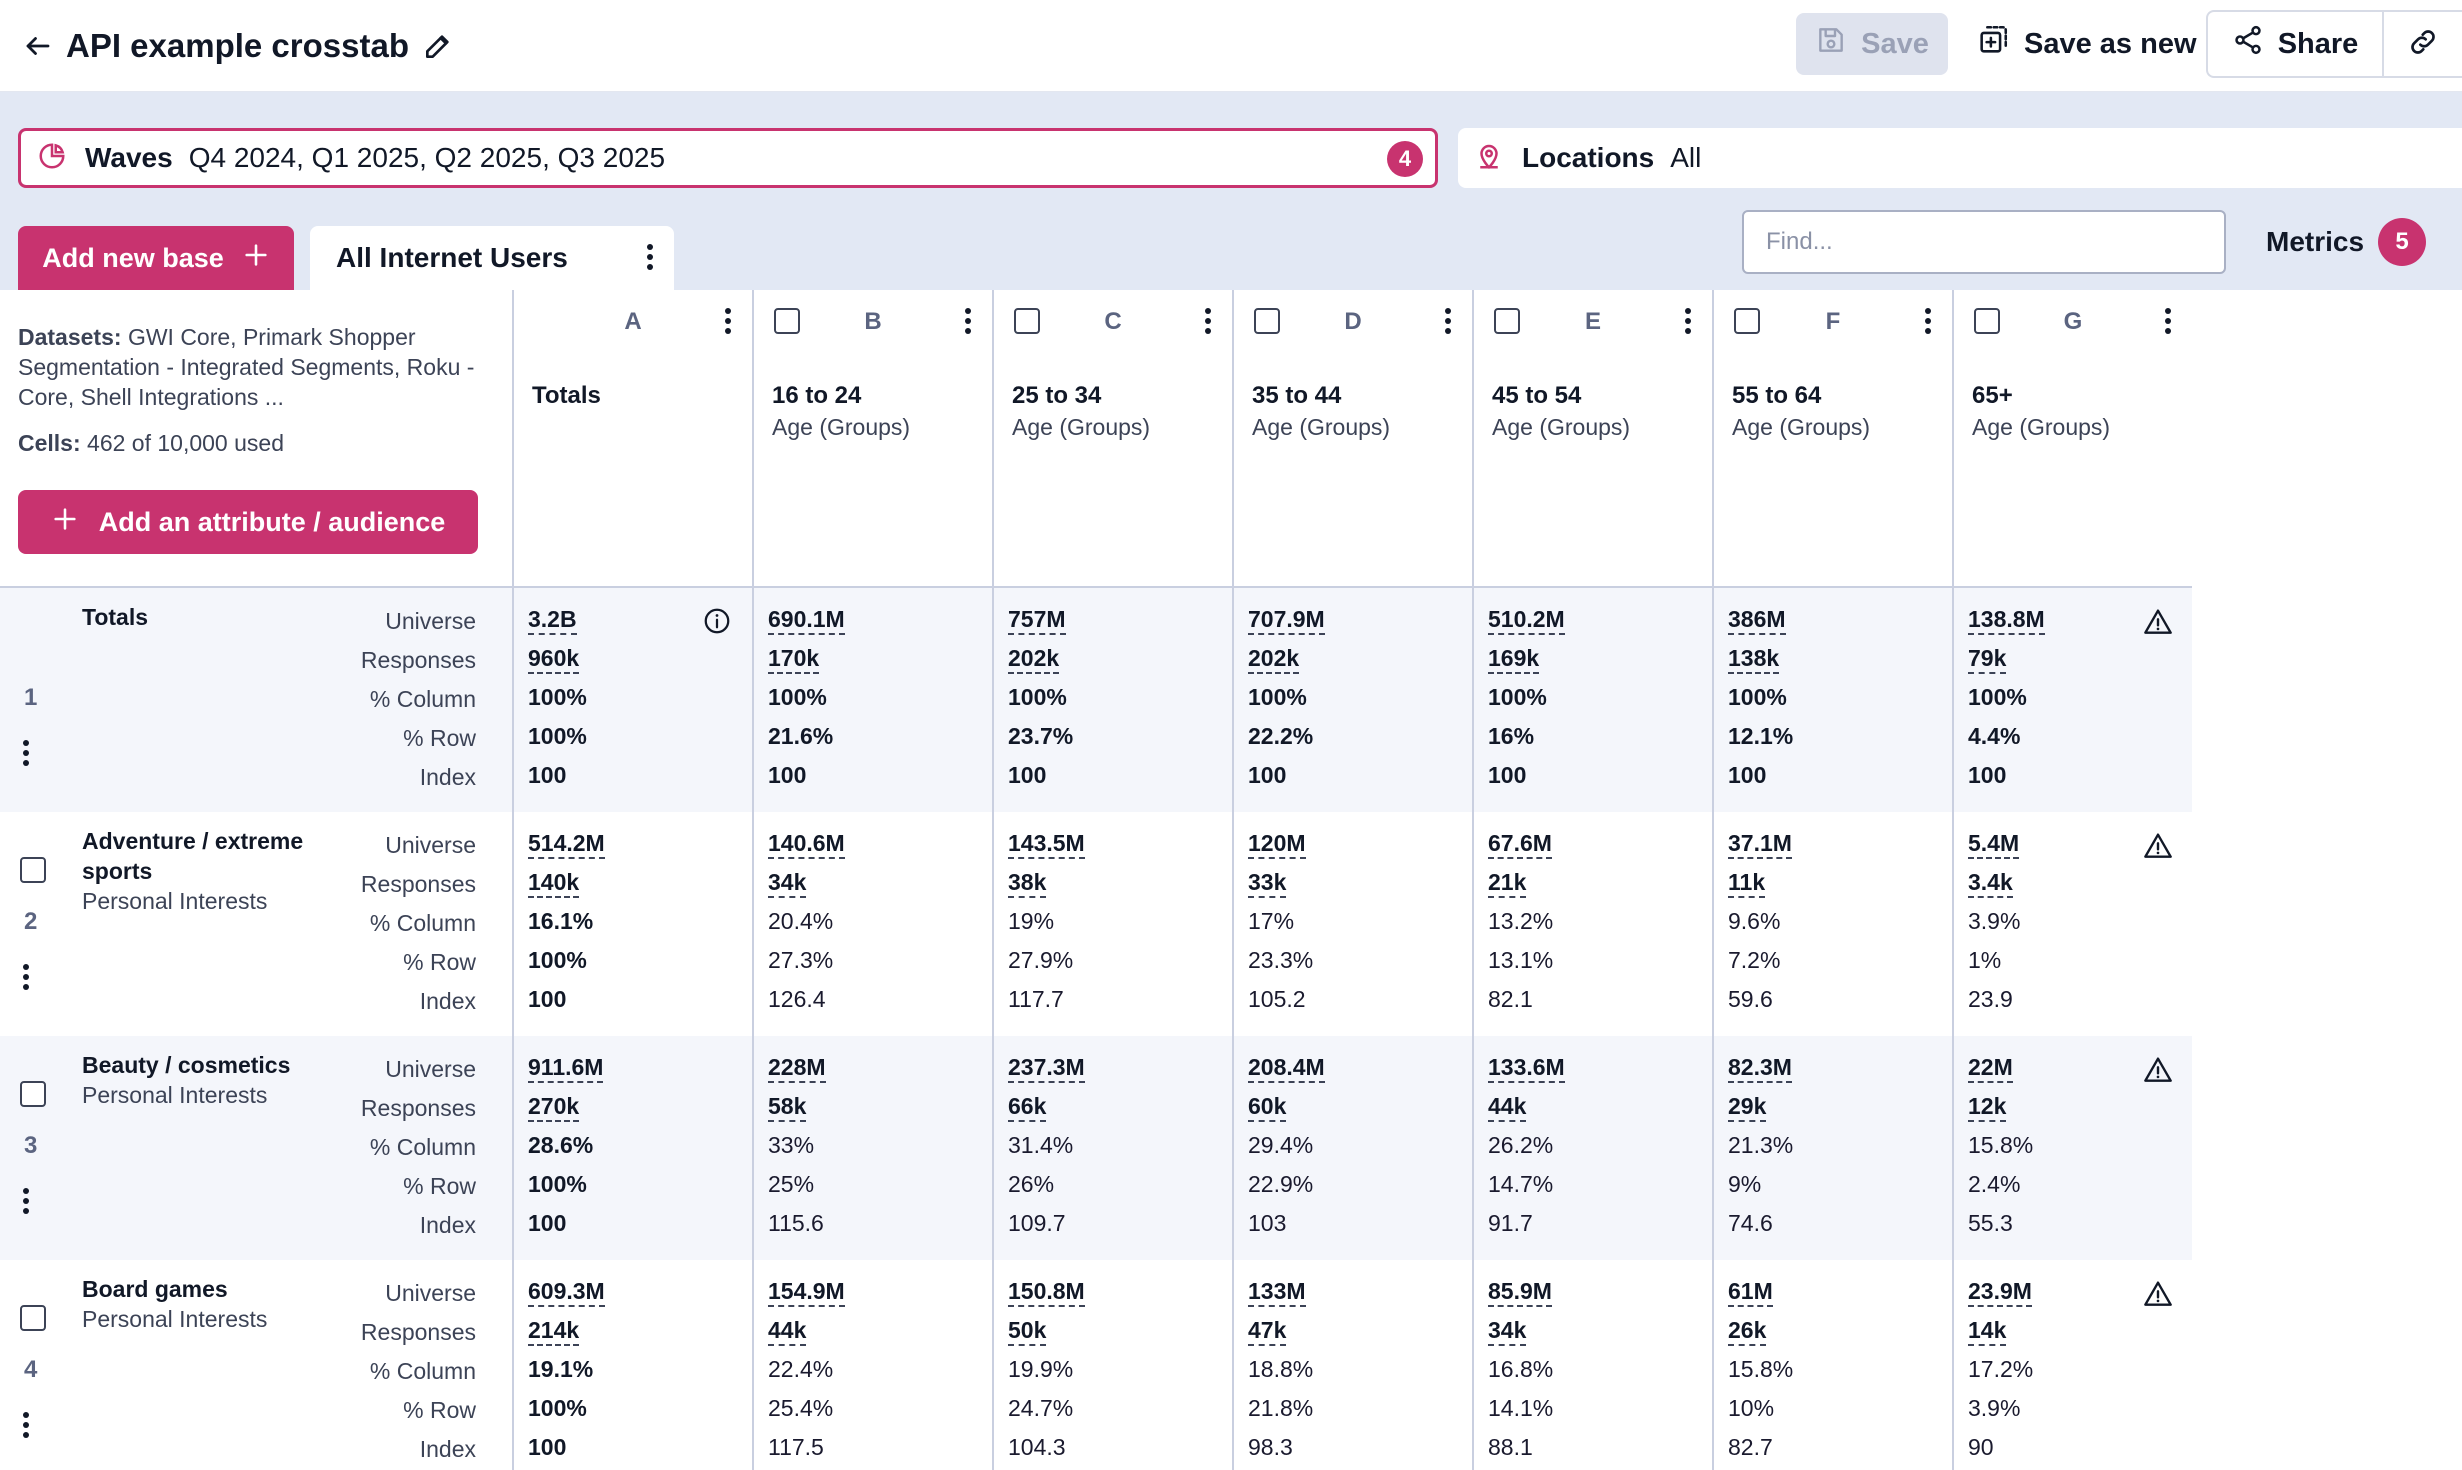 The width and height of the screenshot is (2462, 1470). Describe the element at coordinates (1027, 1107) in the screenshot. I see `cell-value: 66k` at that location.